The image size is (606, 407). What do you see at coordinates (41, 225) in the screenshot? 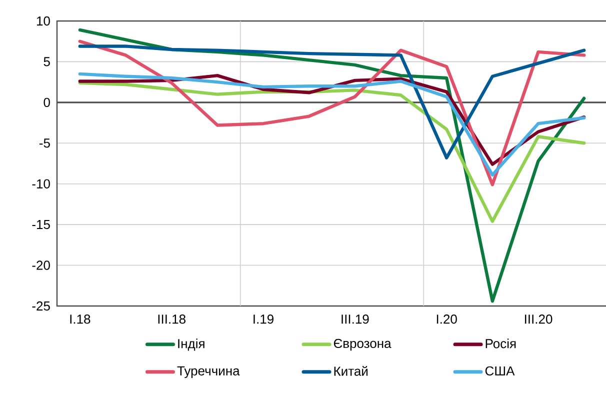
I see `y-tick-label: -15` at bounding box center [41, 225].